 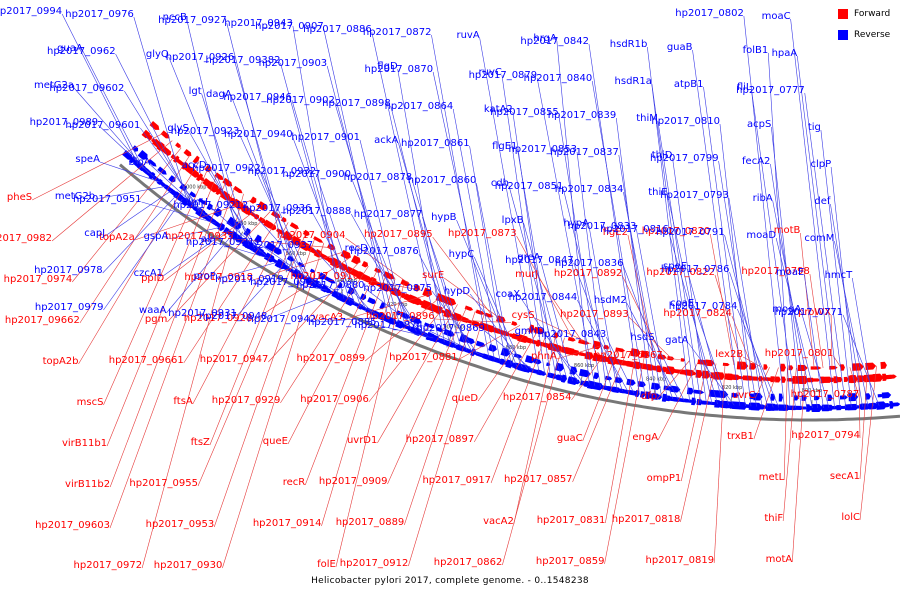 What do you see at coordinates (571, 520) in the screenshot?
I see `gene-label: hp2017_0831` at bounding box center [571, 520].